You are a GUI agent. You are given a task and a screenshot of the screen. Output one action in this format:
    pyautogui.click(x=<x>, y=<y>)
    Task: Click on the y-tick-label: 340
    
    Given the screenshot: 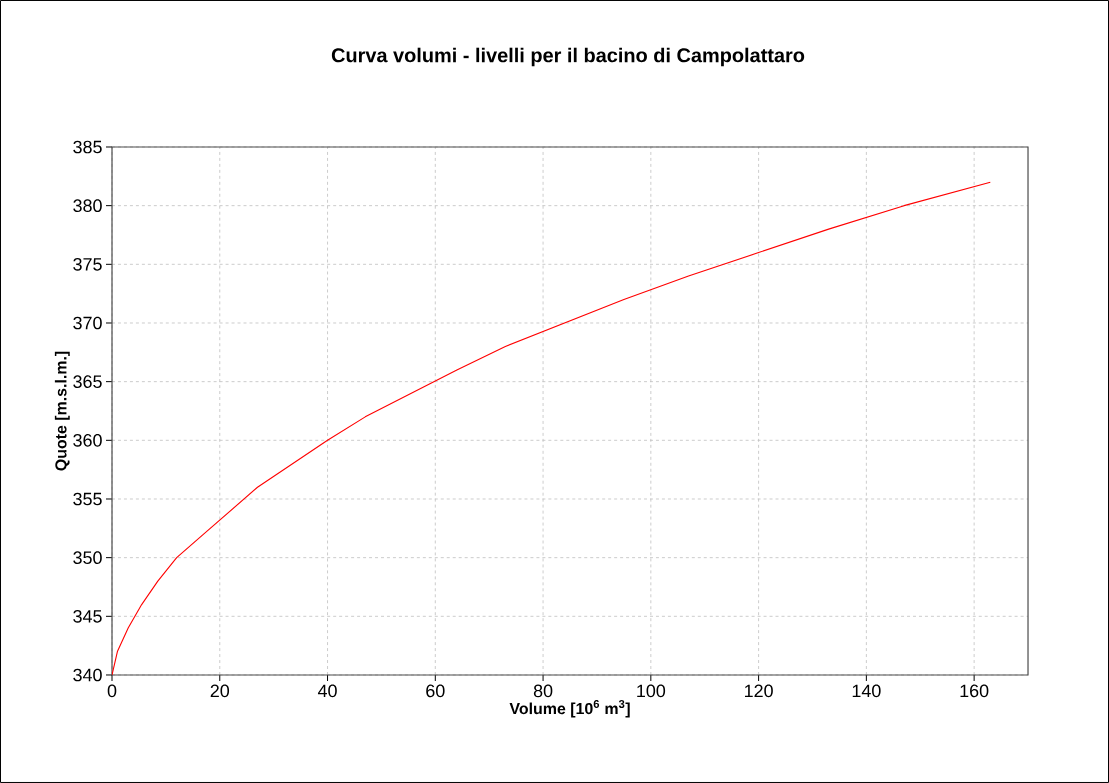 What is the action you would take?
    pyautogui.click(x=87, y=675)
    